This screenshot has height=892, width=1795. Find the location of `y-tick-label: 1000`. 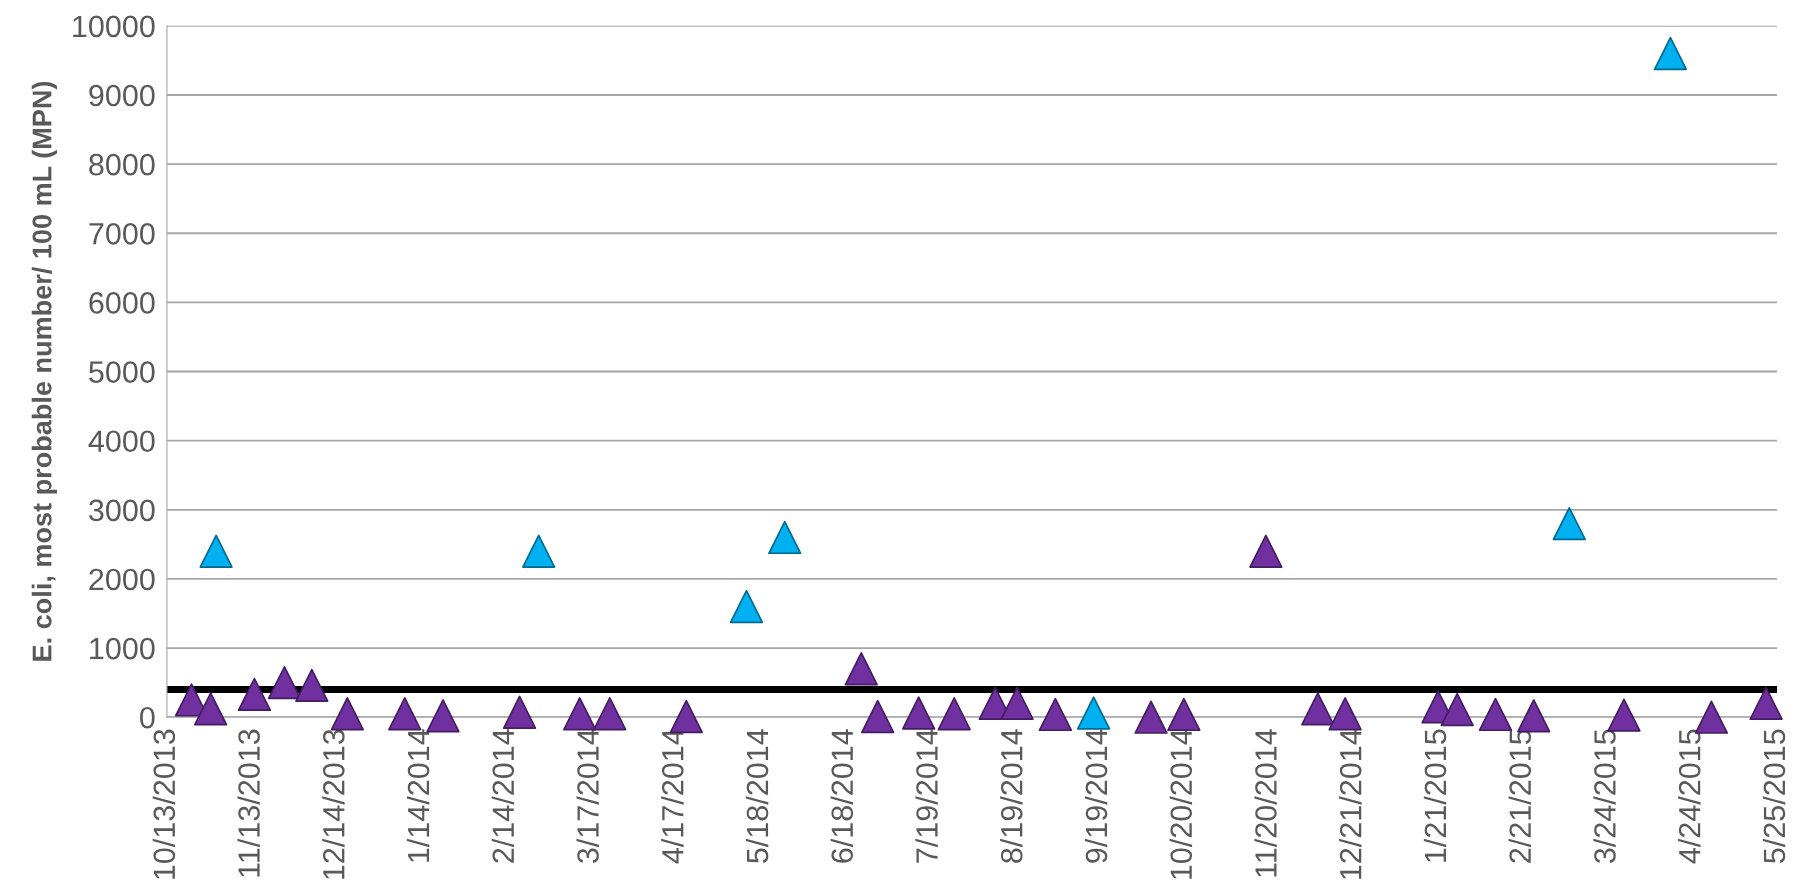

y-tick-label: 1000 is located at coordinates (122, 648).